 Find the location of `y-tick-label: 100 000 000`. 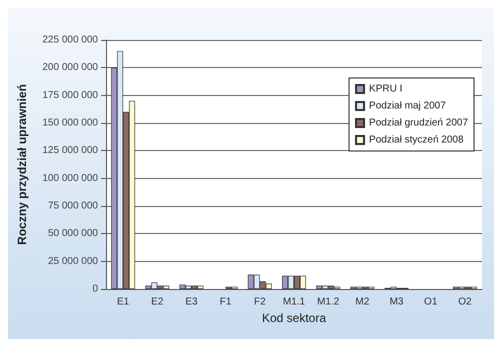

y-tick-label: 100 000 000 is located at coordinates (70, 178).